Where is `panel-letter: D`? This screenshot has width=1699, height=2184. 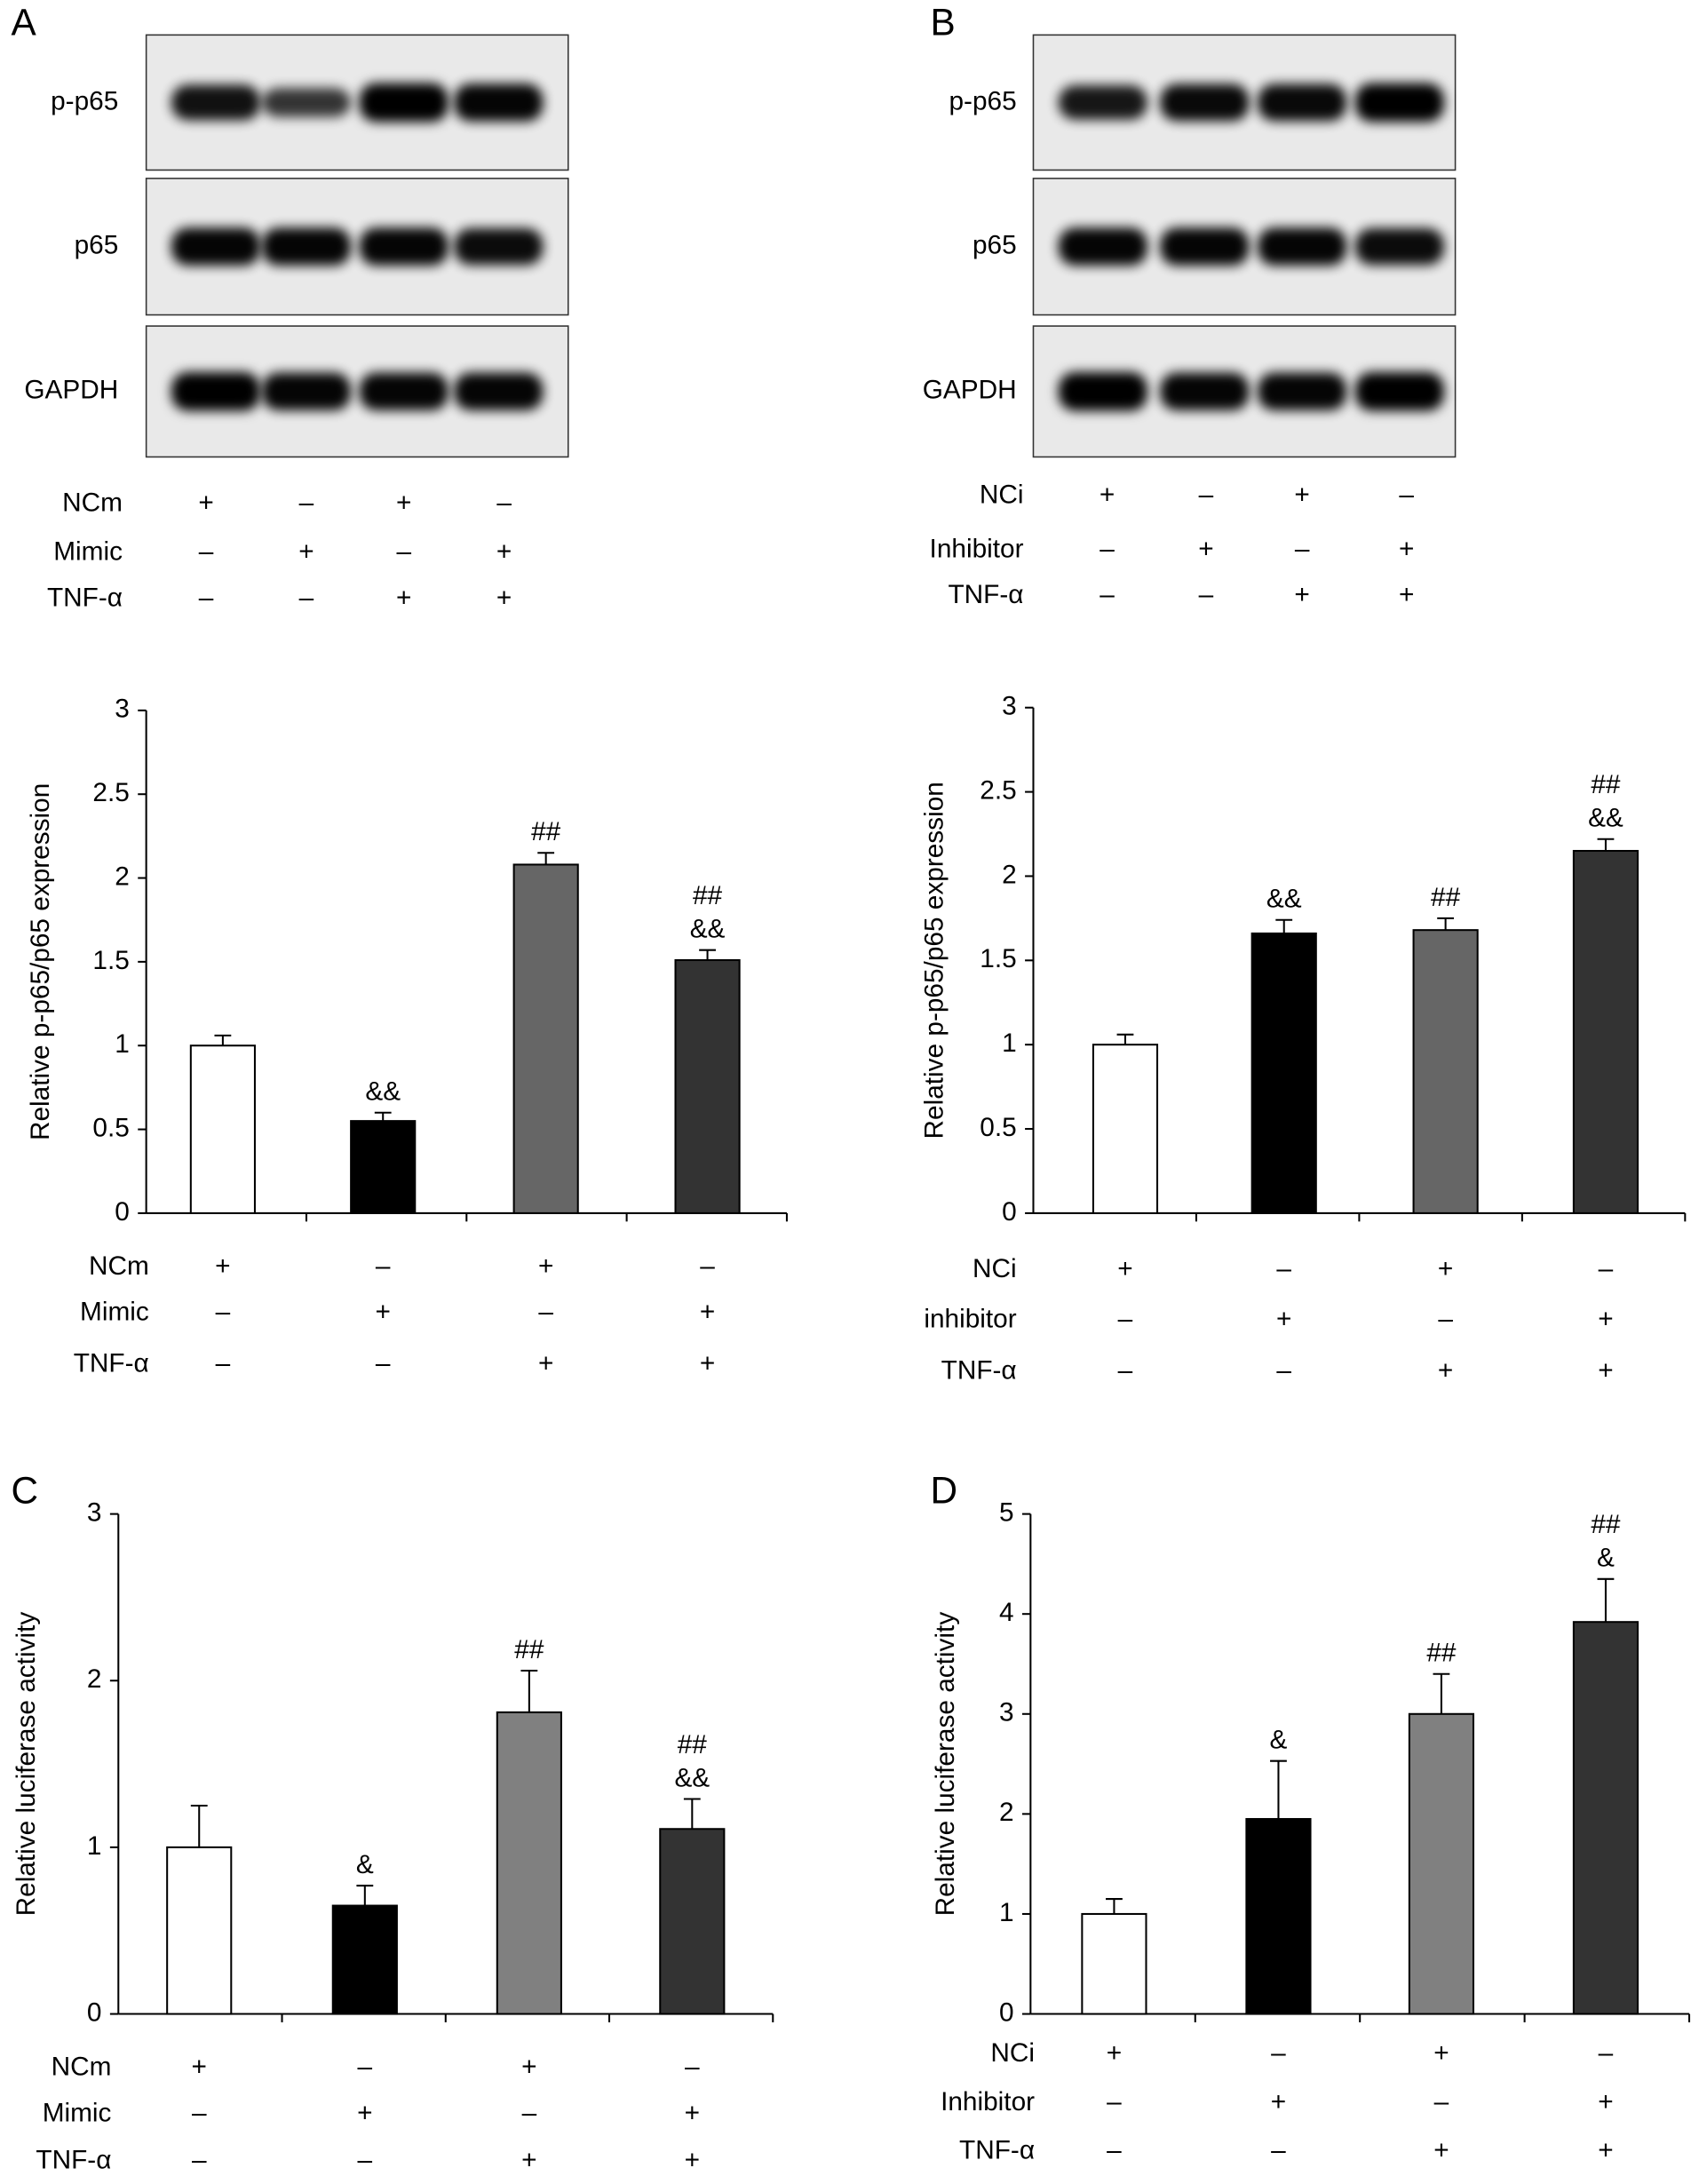
panel-letter: D is located at coordinates (943, 1490).